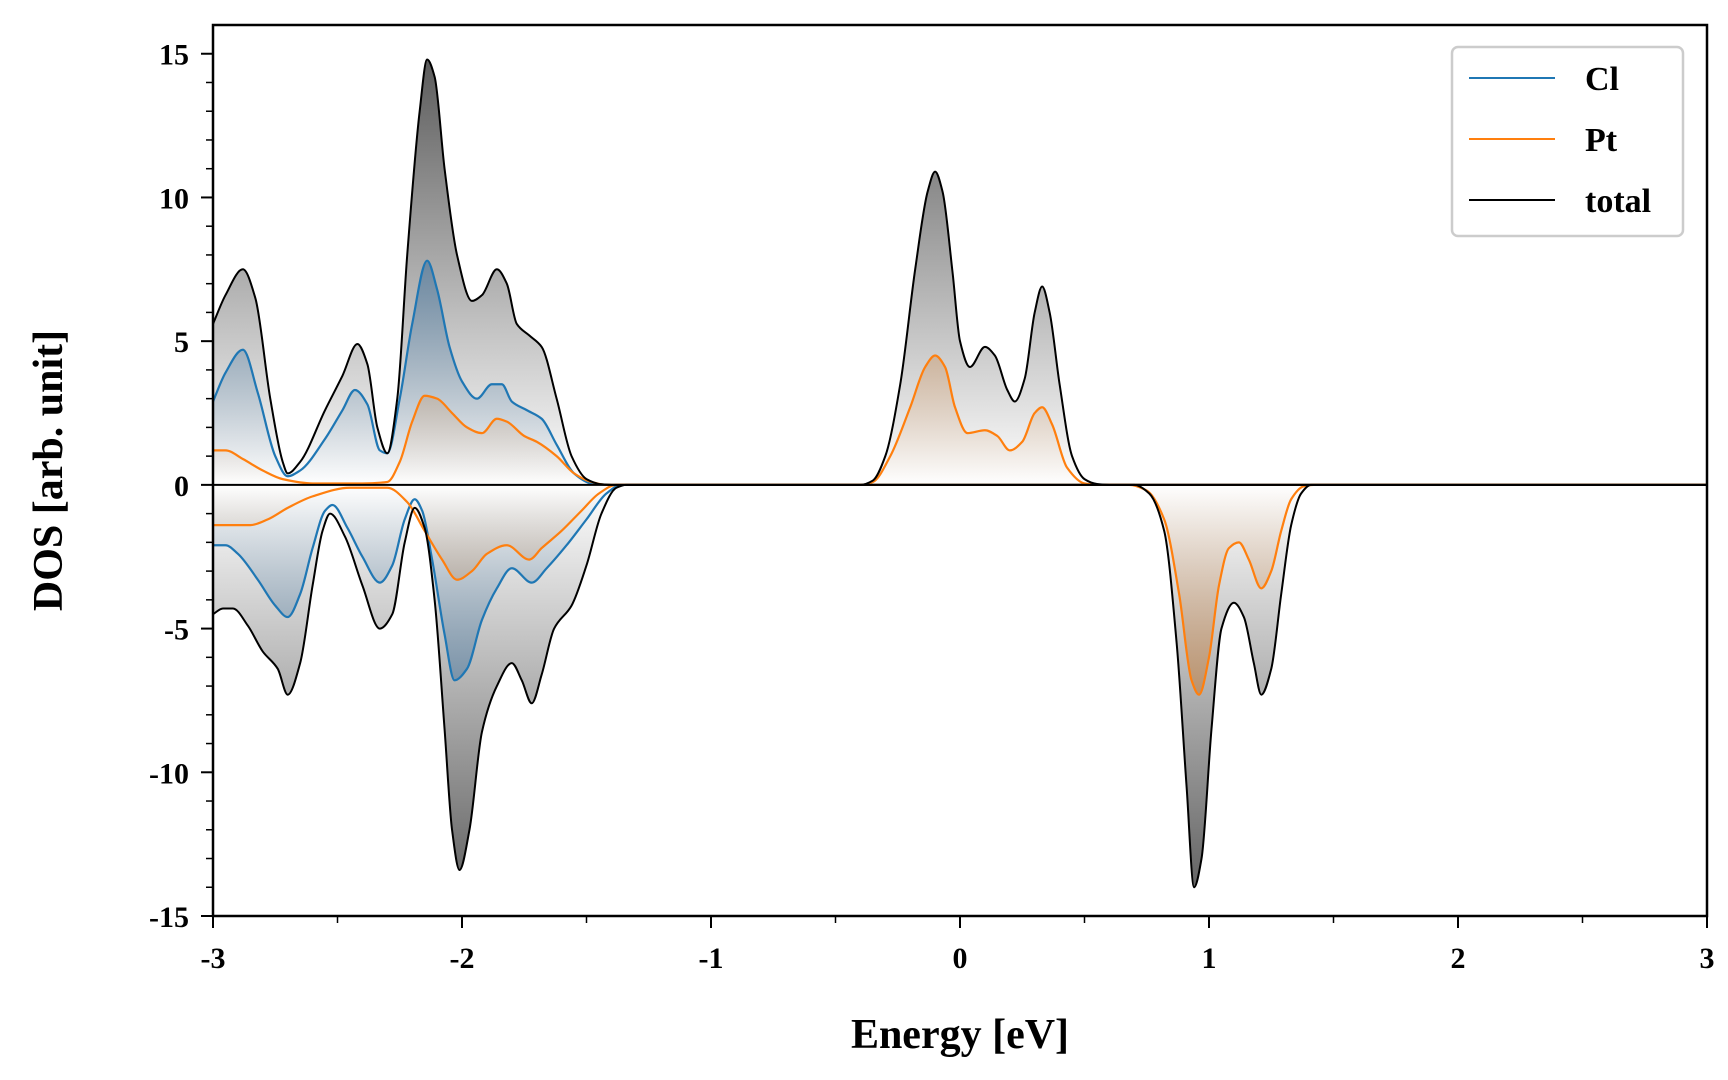 Image resolution: width=1728 pixels, height=1080 pixels. What do you see at coordinates (462, 958) in the screenshot?
I see `x-tick-label: -2` at bounding box center [462, 958].